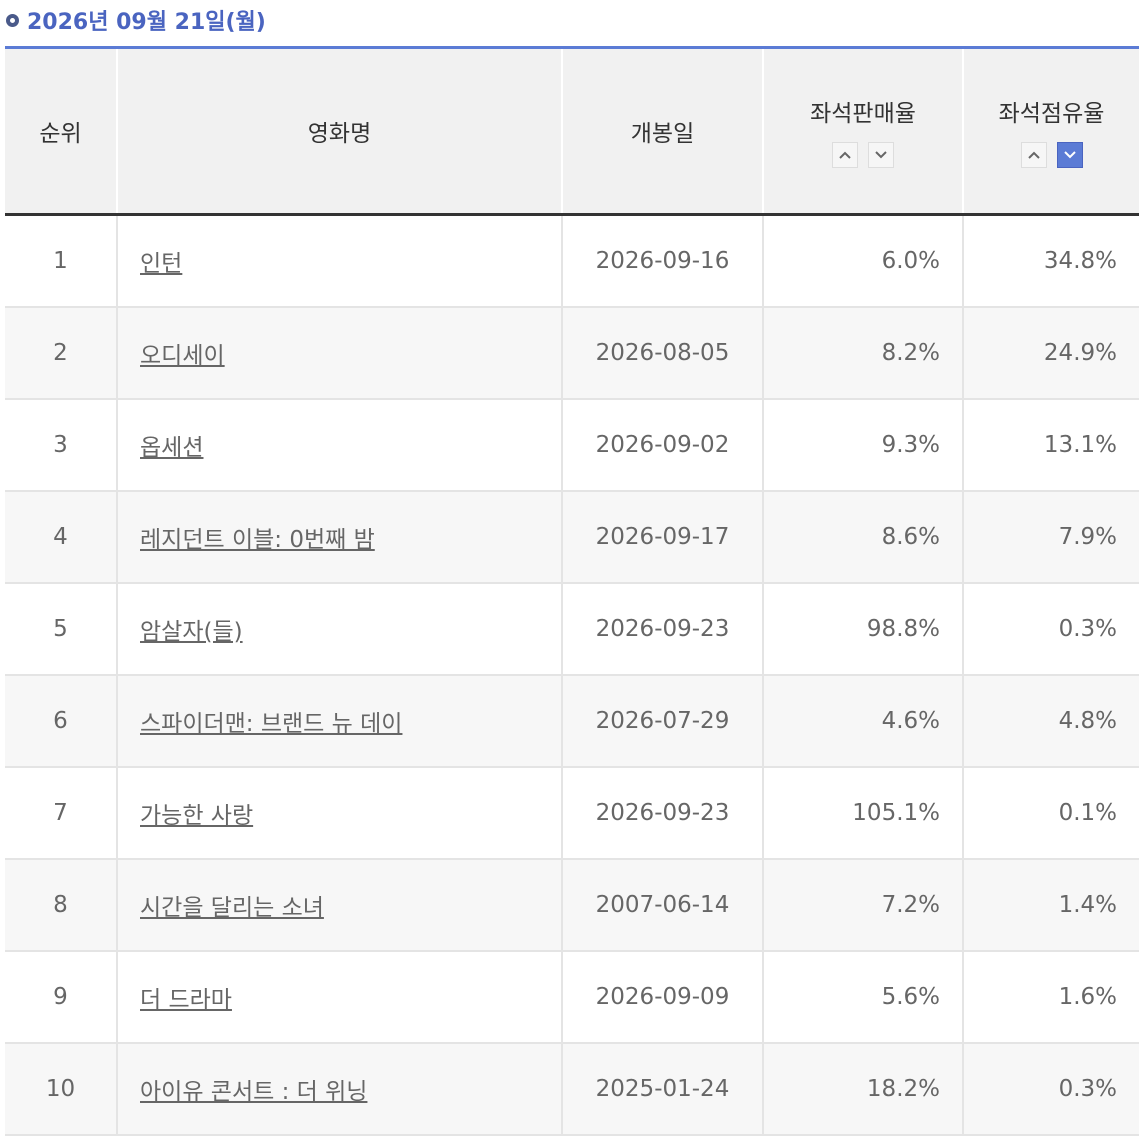 The image size is (1139, 1136). Describe the element at coordinates (896, 813) in the screenshot. I see `cell-text: 105.1%` at that location.